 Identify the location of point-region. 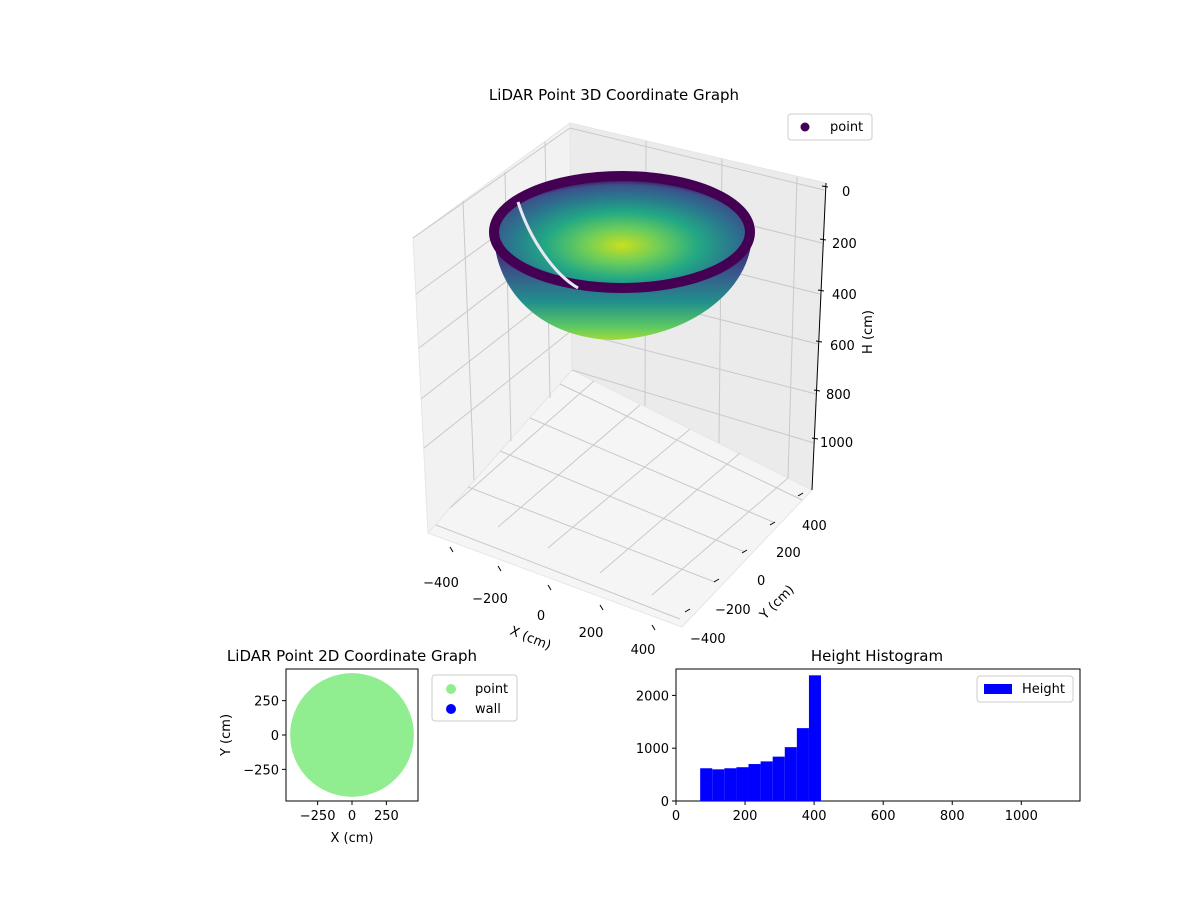
(352, 735).